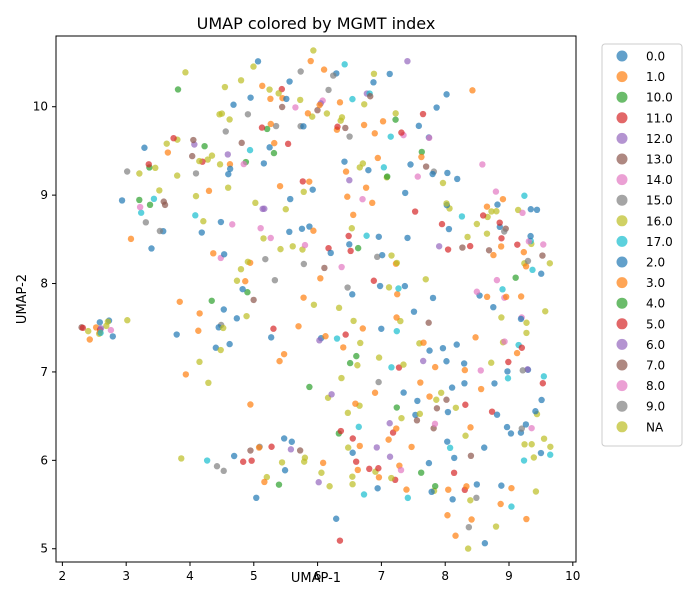 This screenshot has height=604, width=700. Describe the element at coordinates (622, 365) in the screenshot. I see `legend-marker` at that location.